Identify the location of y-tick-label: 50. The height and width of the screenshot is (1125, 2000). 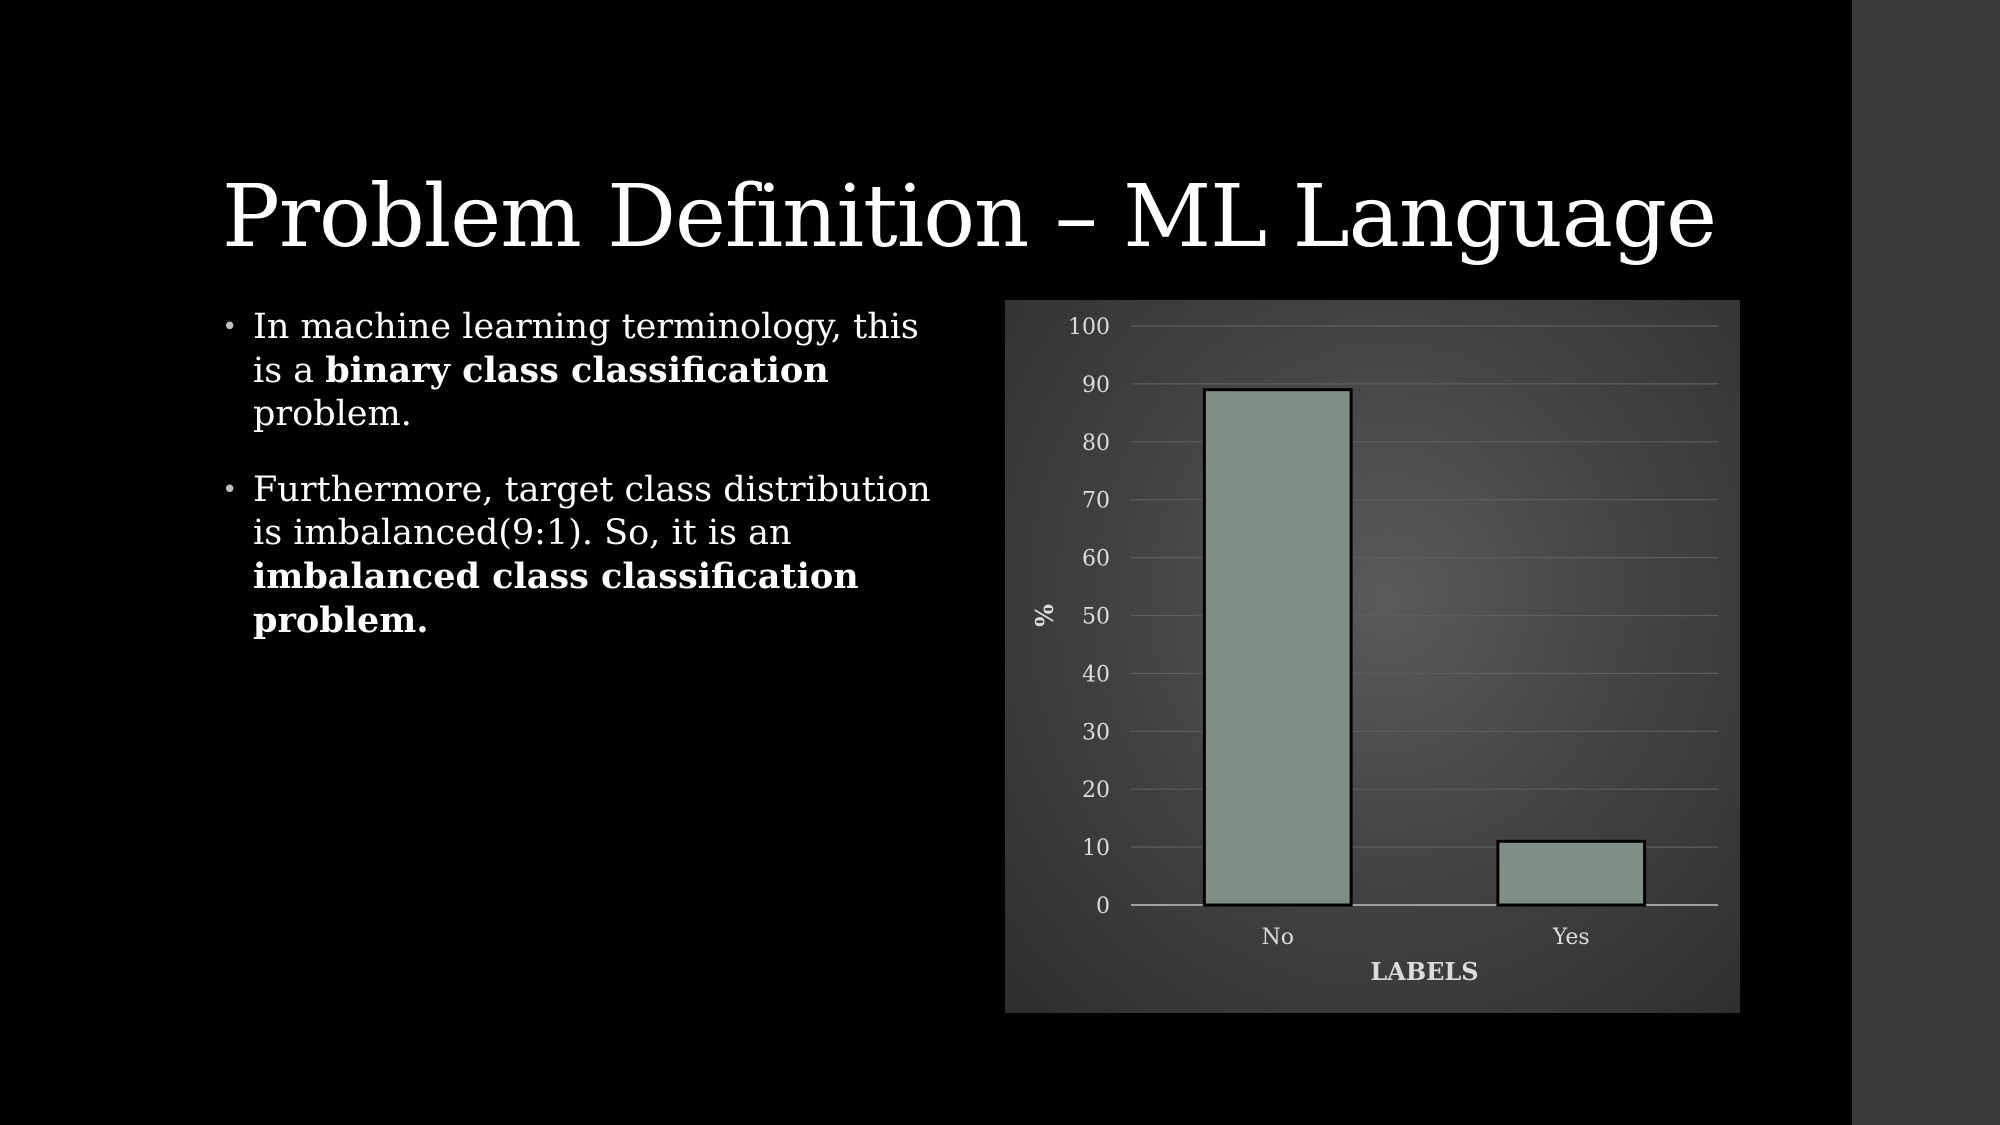
(1096, 617).